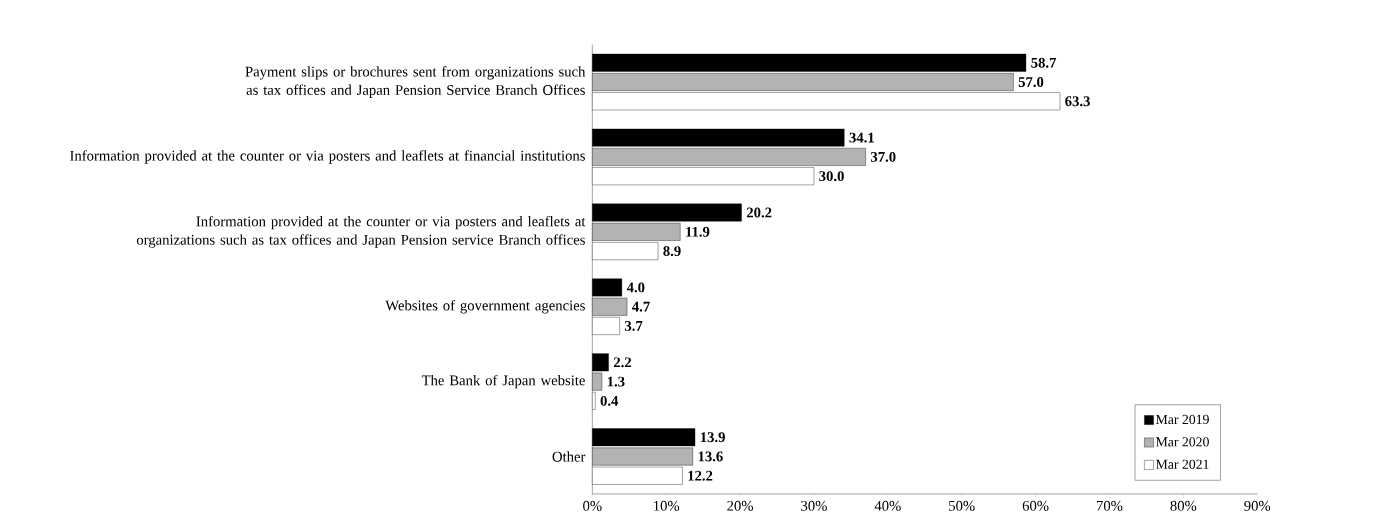 This screenshot has width=1397, height=514. Describe the element at coordinates (740, 505) in the screenshot. I see `x-tick-label: 20%` at that location.